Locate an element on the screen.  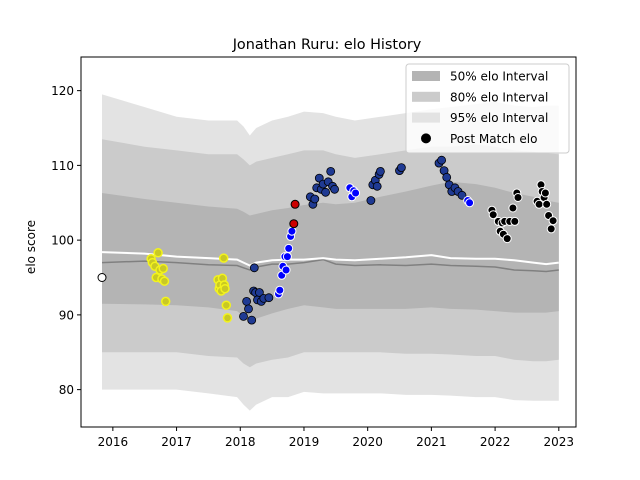
y-axis-label: elo score is located at coordinates (31, 247).